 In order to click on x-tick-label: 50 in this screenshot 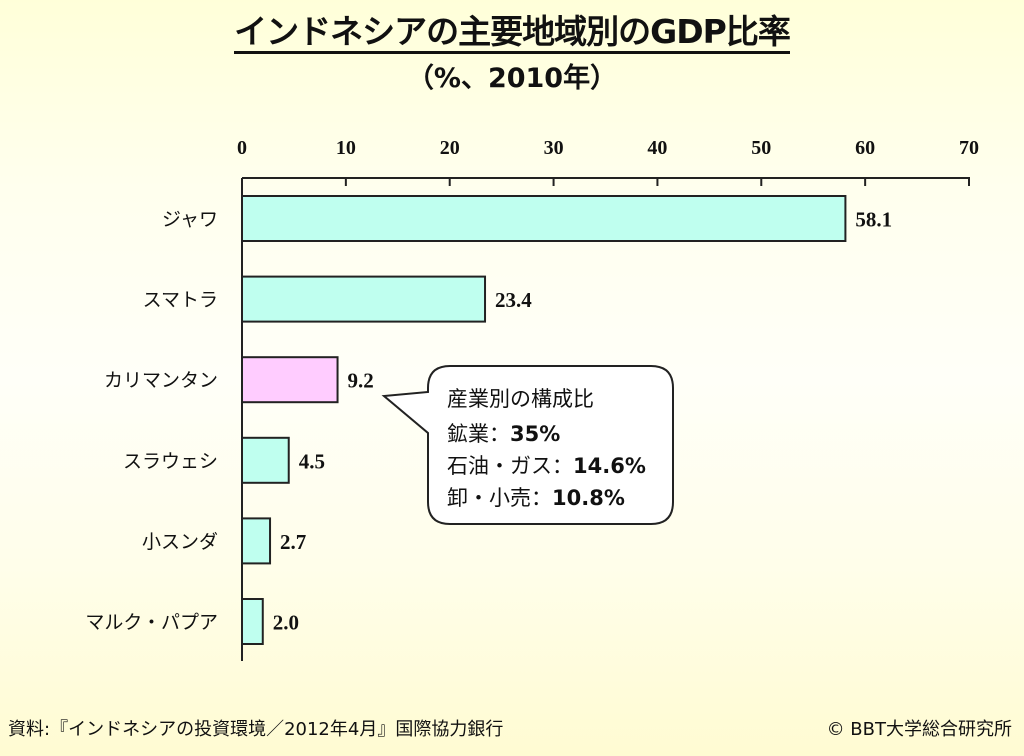, I will do `click(761, 148)`.